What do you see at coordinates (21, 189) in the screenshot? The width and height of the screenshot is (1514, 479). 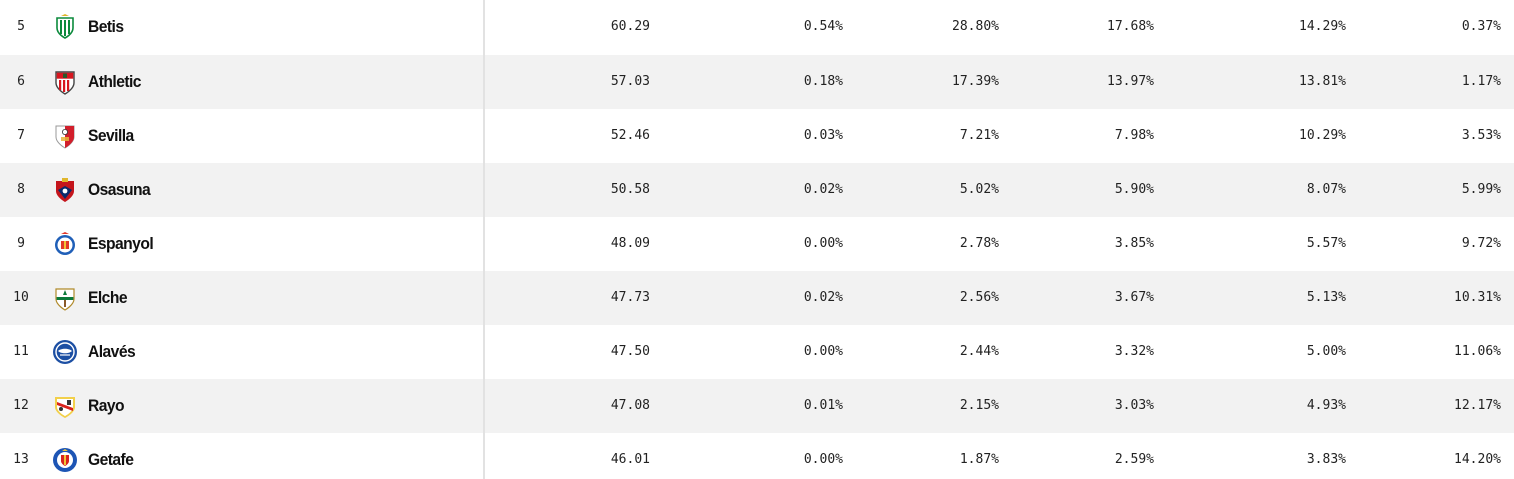 I see `rank: 8` at bounding box center [21, 189].